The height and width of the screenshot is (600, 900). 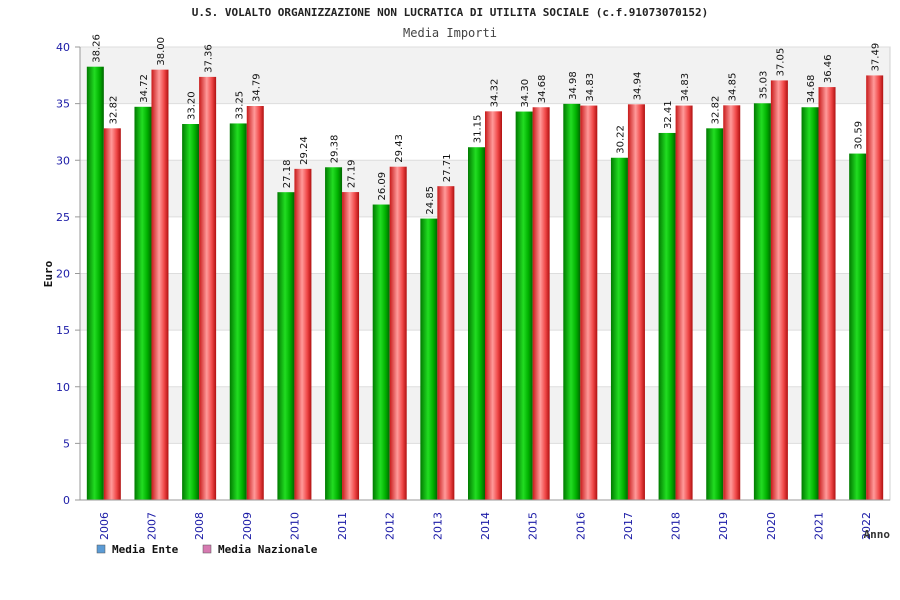 I want to click on y-tick-label: 15, so click(x=63, y=330).